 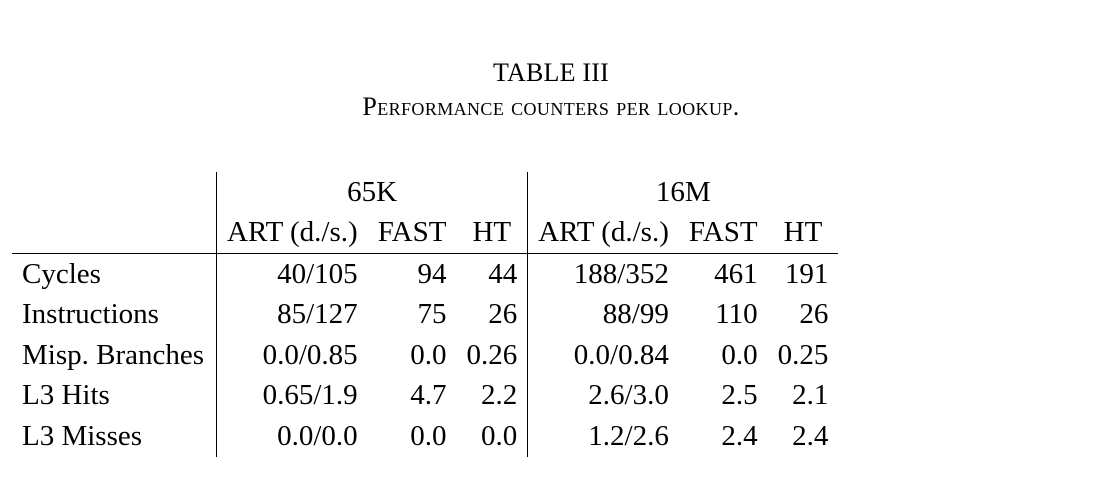 I want to click on table-row: Cycles 40/105 94 44 188/352 461 191, so click(x=425, y=274).